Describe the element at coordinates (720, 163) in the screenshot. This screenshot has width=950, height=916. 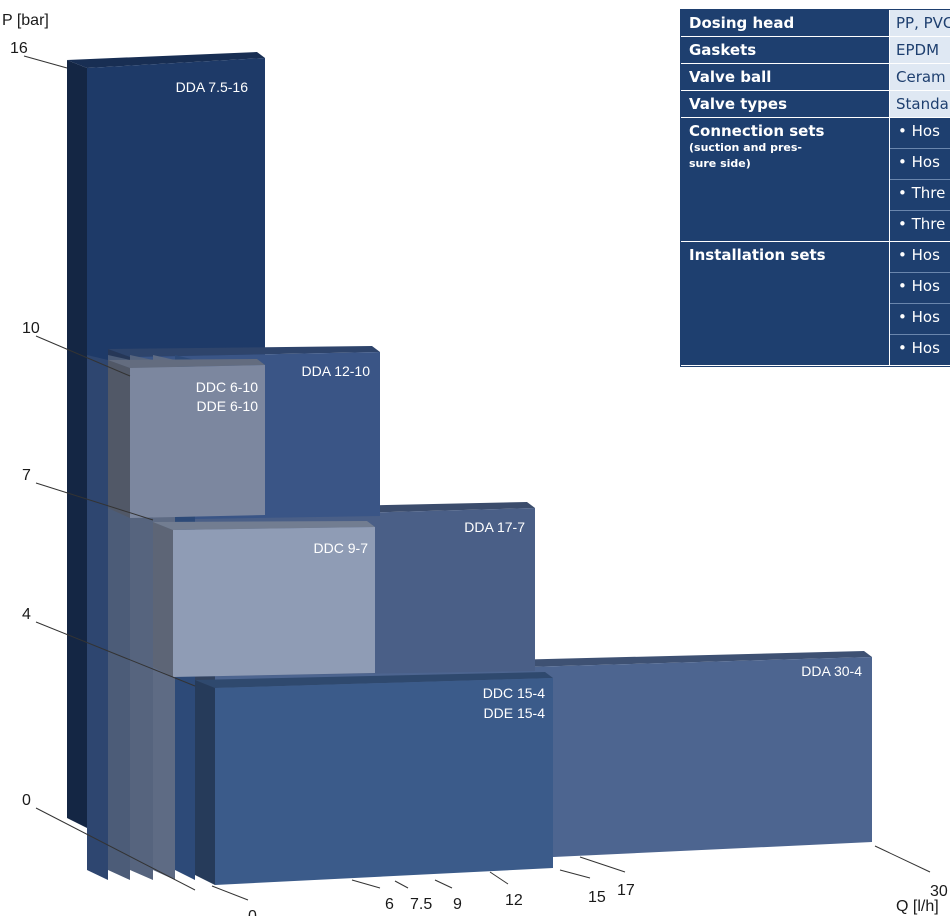
I see `spec-key-sublabel: sure side)` at that location.